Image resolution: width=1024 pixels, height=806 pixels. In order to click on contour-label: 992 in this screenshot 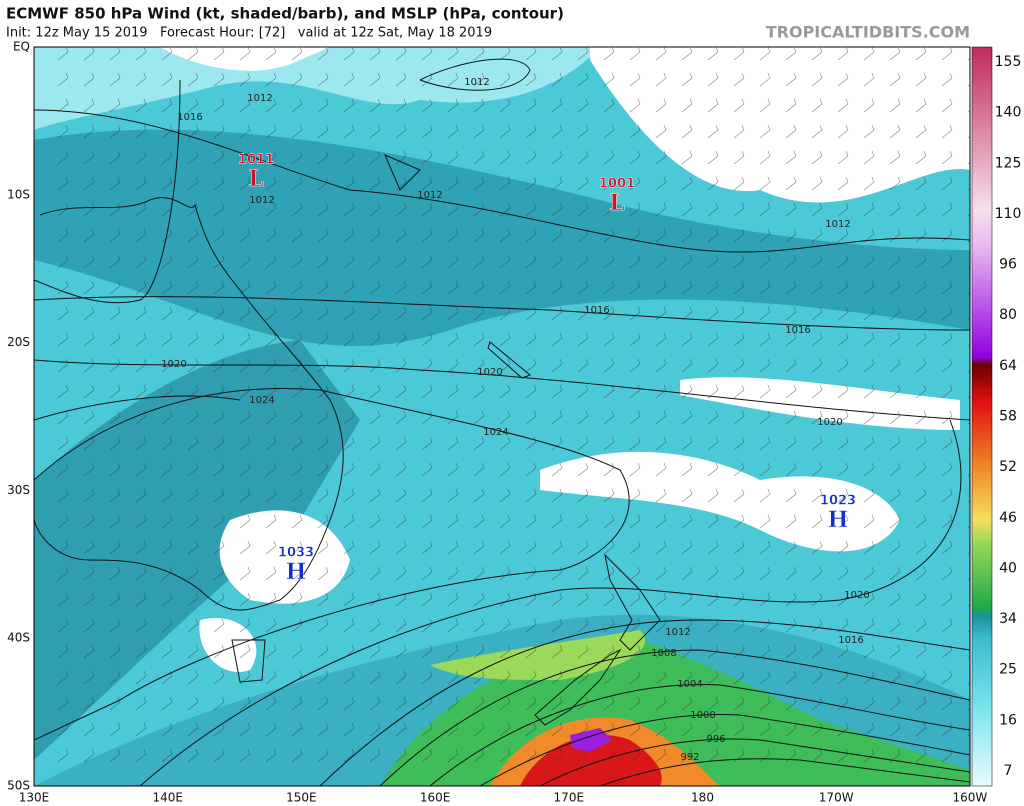, I will do `click(689, 757)`.